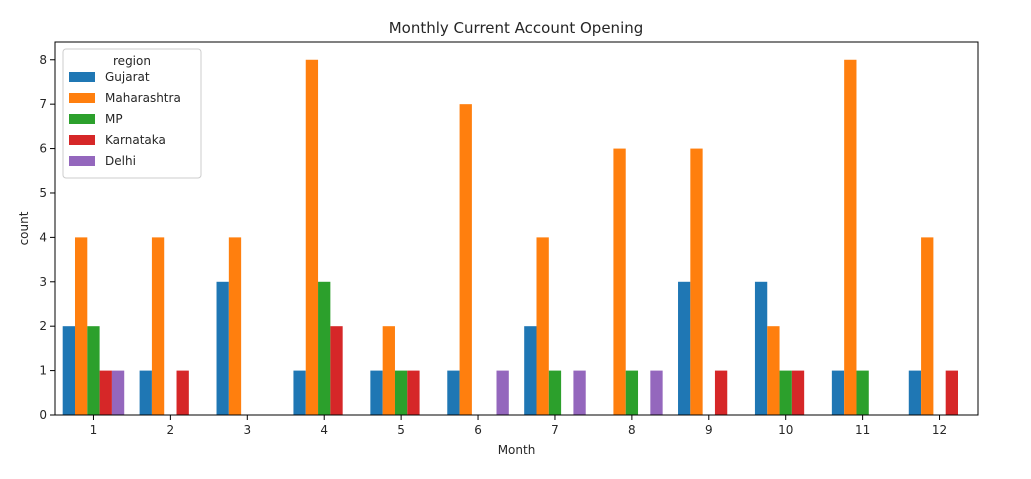  Describe the element at coordinates (43, 60) in the screenshot. I see `y-tick-label: 8` at that location.